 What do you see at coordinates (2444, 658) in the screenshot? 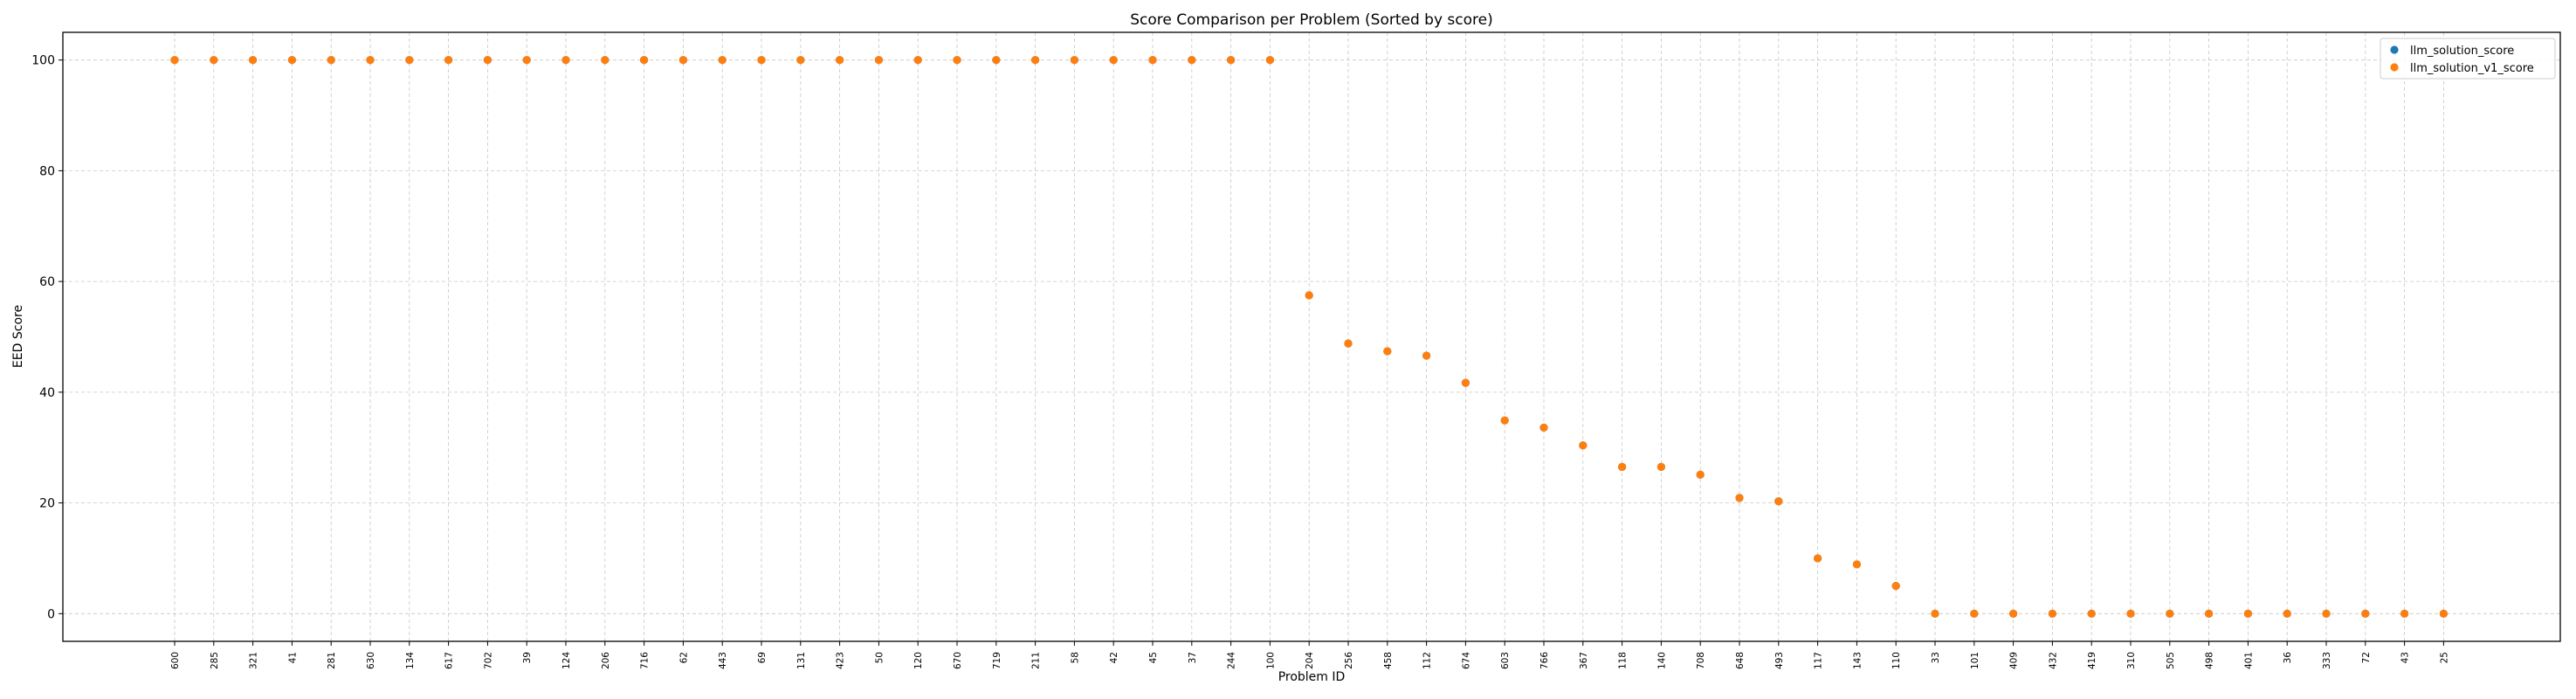
I see `x-tick-label: 25` at bounding box center [2444, 658].